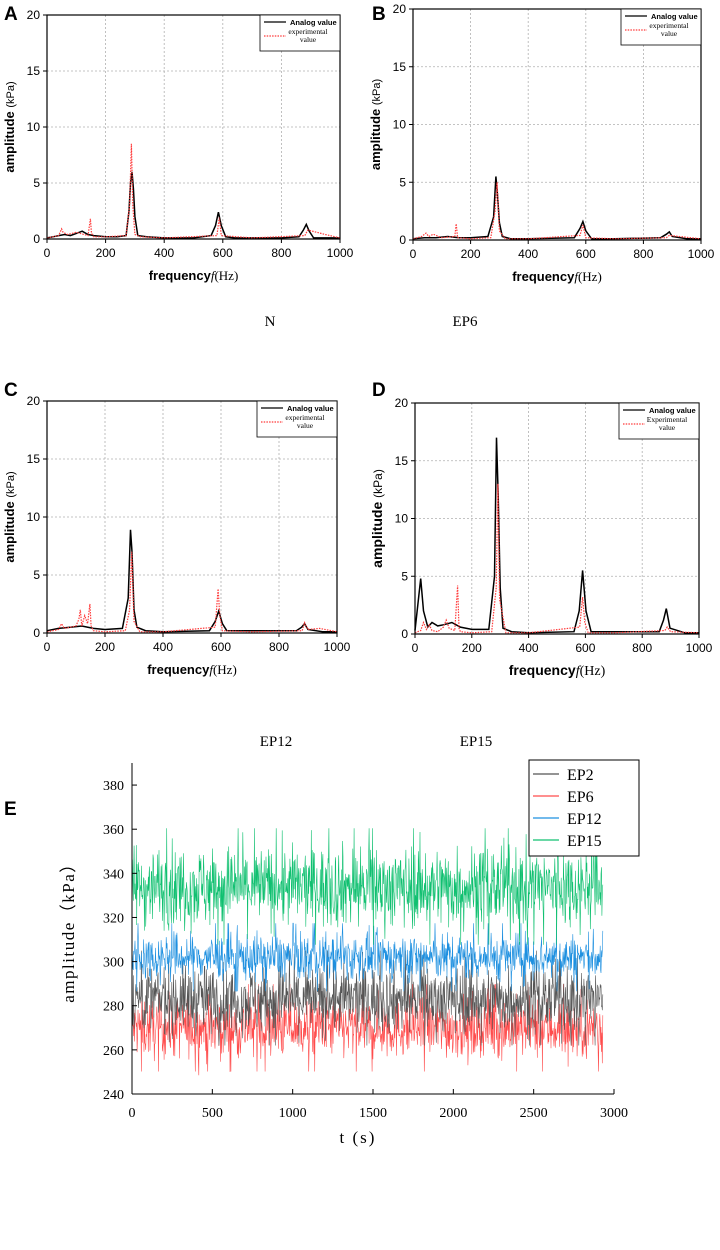 The image size is (720, 1250). I want to click on caption-N: N, so click(270, 322).